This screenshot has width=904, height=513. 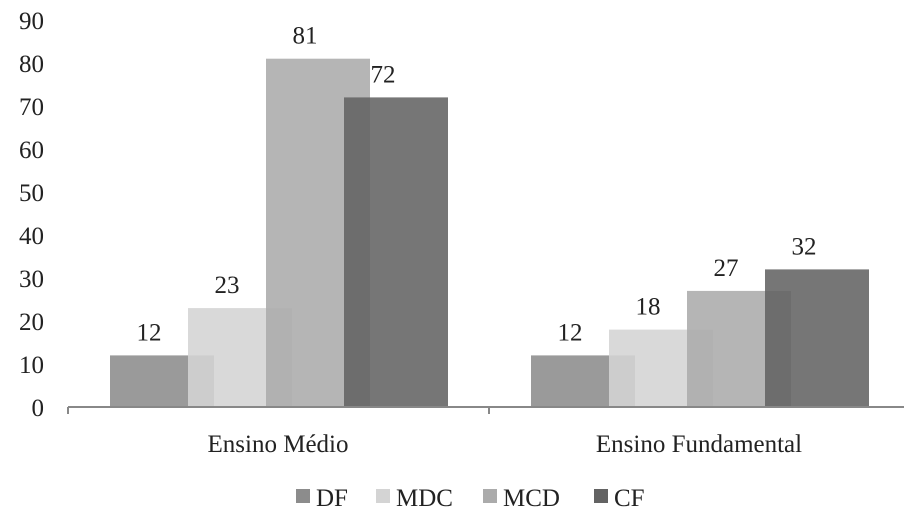 What do you see at coordinates (383, 74) in the screenshot?
I see `data-label-cf-ensino-medio: 72` at bounding box center [383, 74].